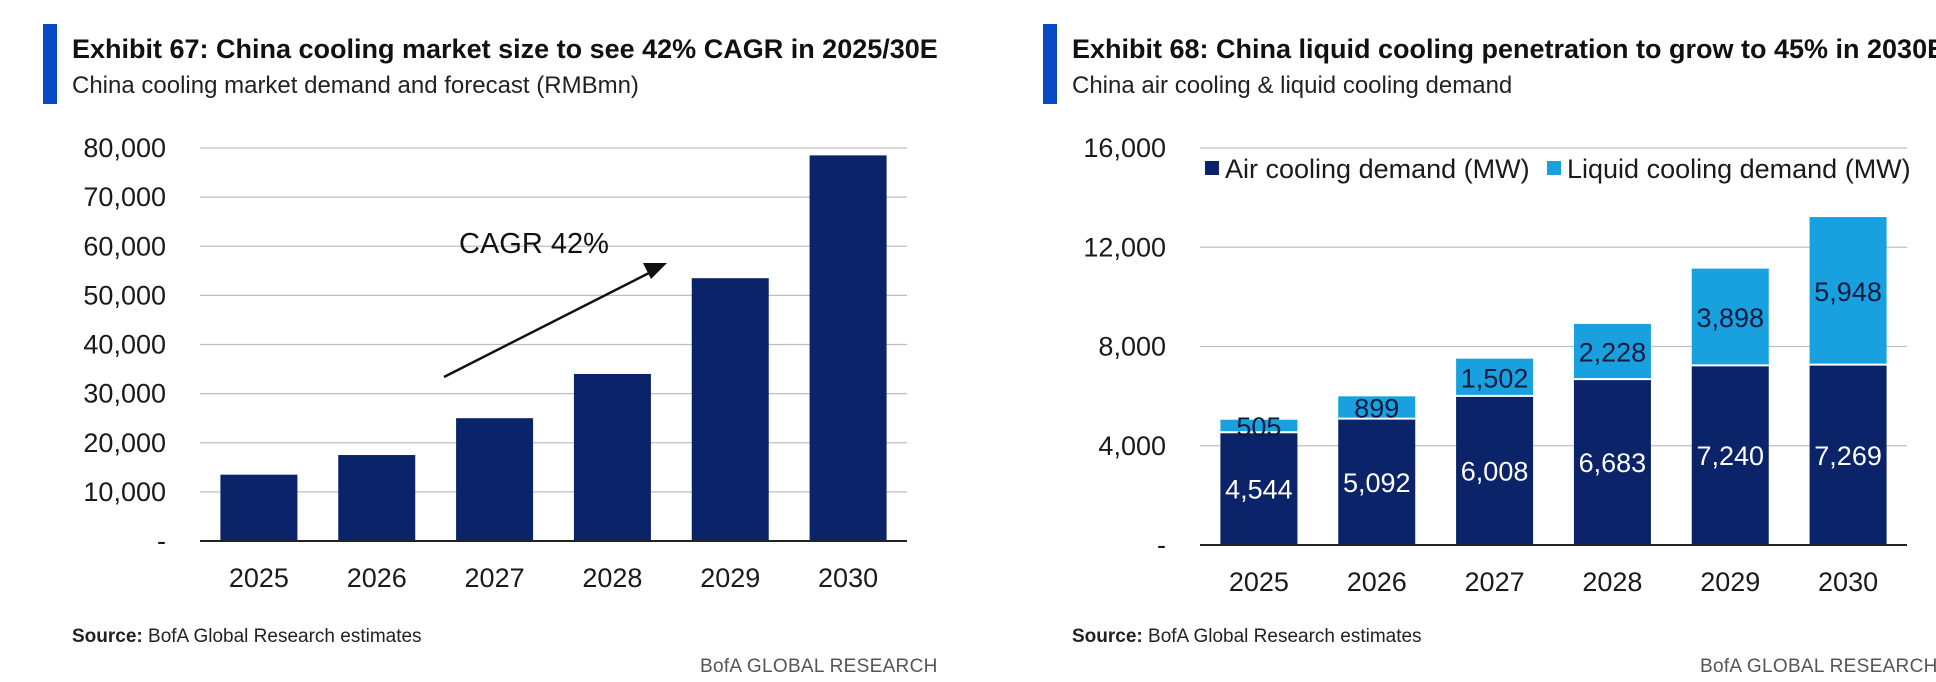 The image size is (1936, 682). I want to click on cagr-arrow-line, so click(546, 325).